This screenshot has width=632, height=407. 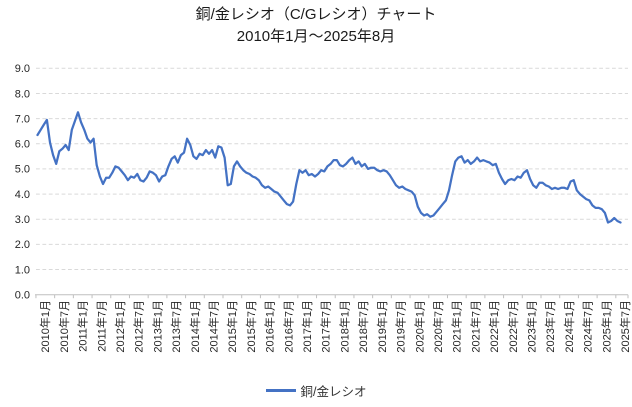 I want to click on x-tick-label: 2010年1月, so click(x=45, y=326).